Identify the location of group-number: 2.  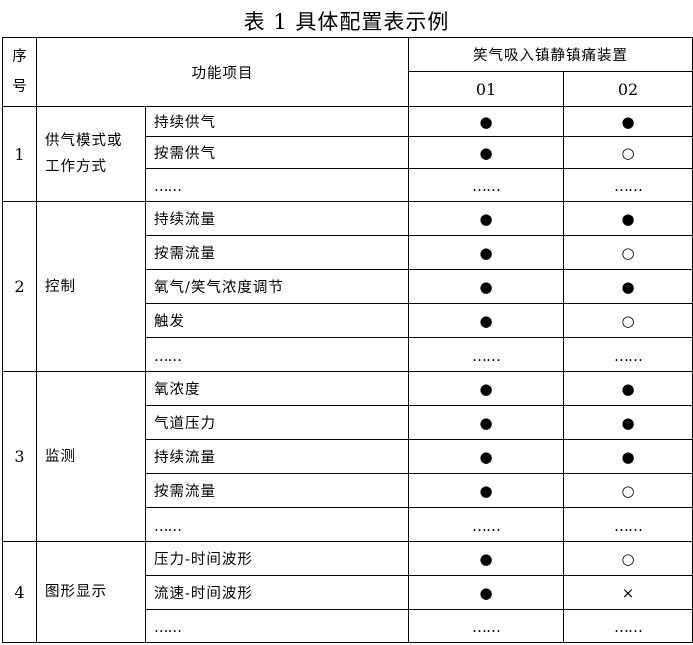
(19, 286).